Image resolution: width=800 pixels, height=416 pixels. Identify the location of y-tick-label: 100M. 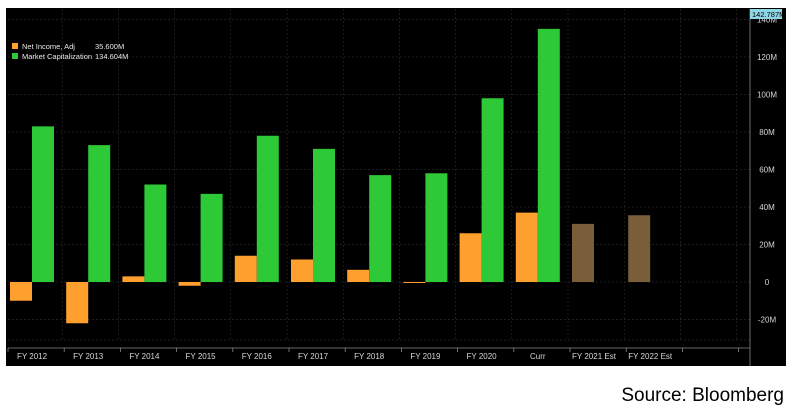
(767, 95).